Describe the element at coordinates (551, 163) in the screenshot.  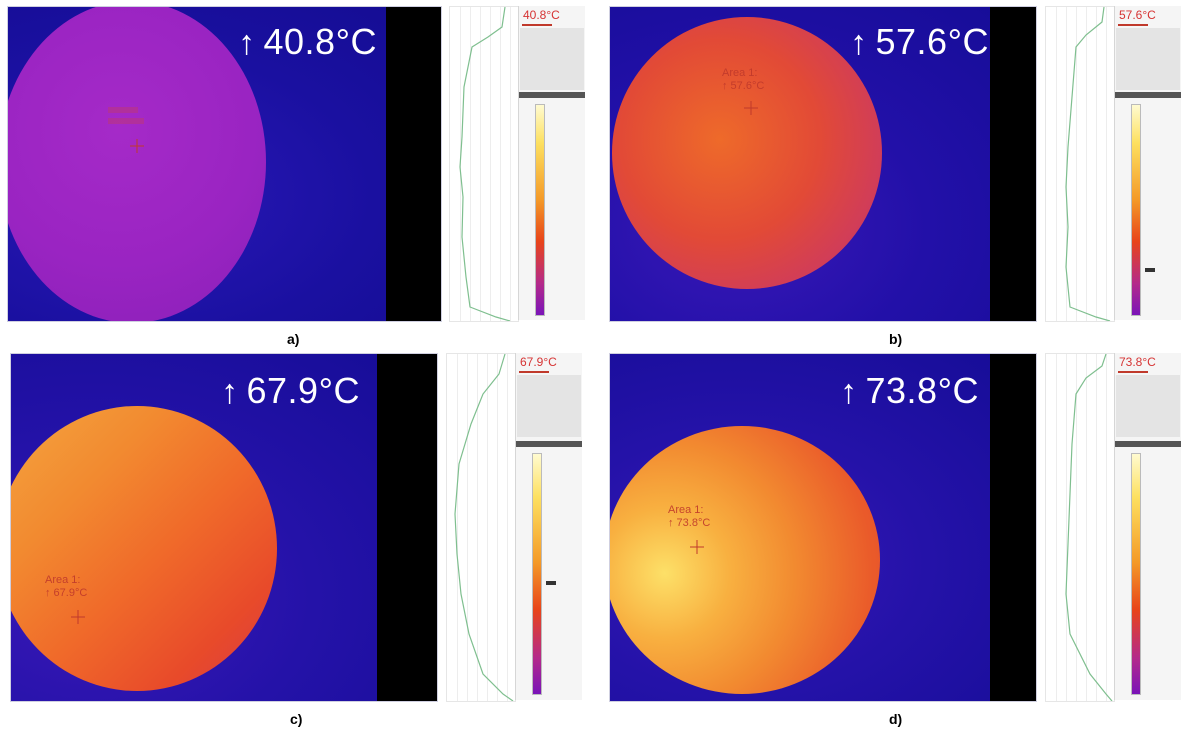
I see `color-scale-panel-a: 40.8°C` at that location.